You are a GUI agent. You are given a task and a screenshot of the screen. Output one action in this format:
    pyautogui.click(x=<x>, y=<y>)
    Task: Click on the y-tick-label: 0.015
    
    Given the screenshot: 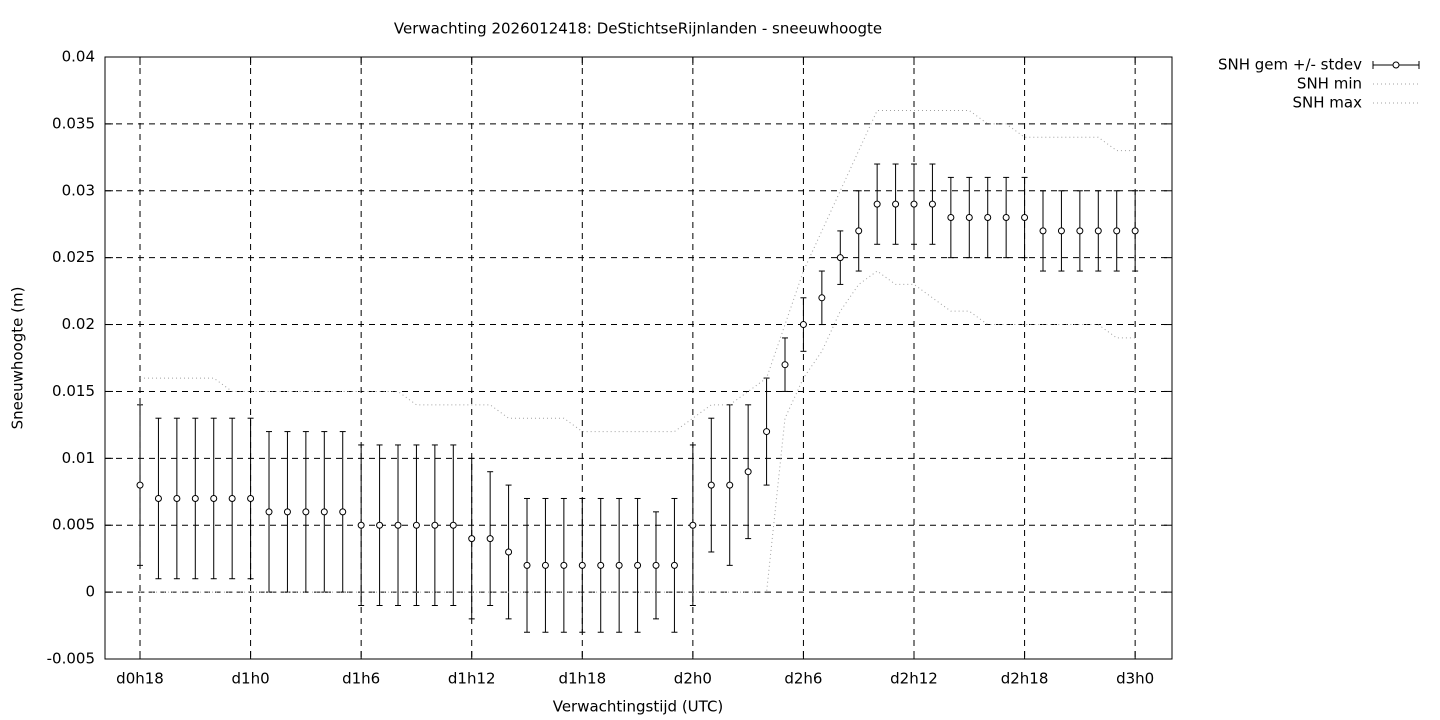 What is the action you would take?
    pyautogui.click(x=73, y=391)
    